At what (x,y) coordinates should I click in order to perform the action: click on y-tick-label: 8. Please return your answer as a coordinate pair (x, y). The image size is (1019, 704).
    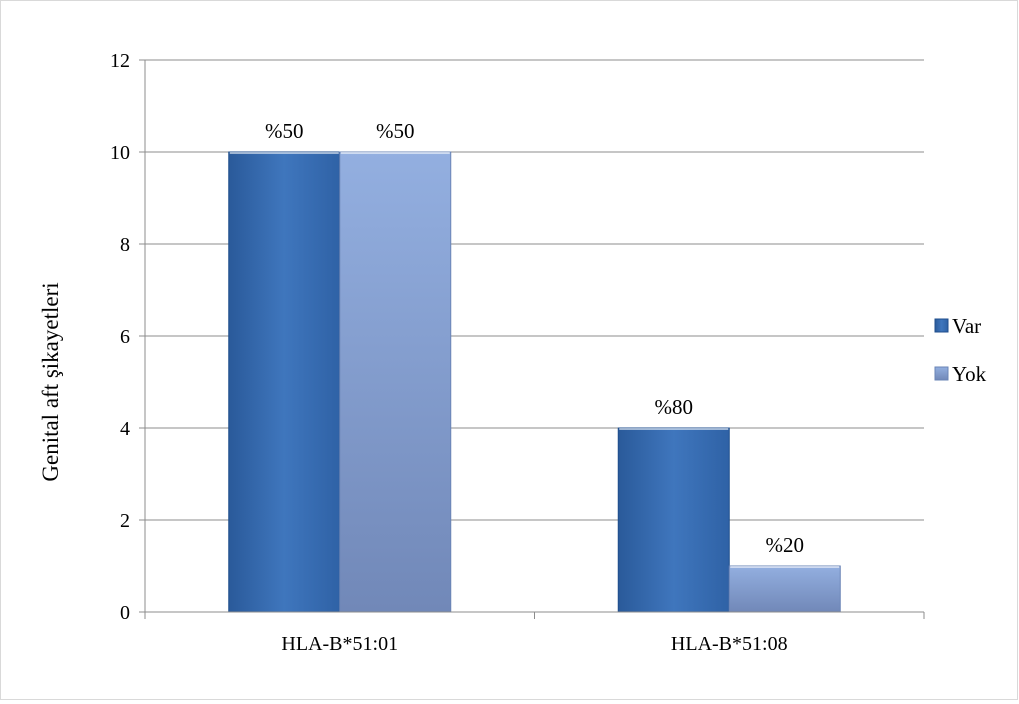
    Looking at the image, I should click on (125, 245).